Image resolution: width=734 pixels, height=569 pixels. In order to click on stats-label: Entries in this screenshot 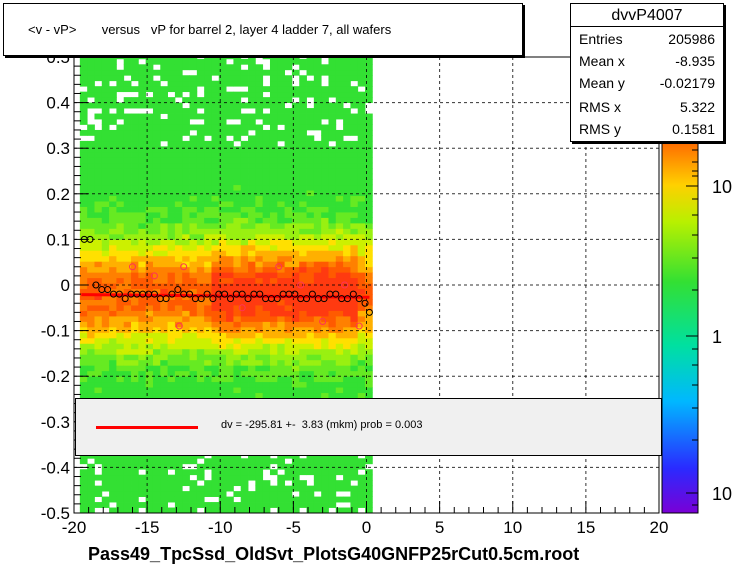, I will do `click(601, 39)`.